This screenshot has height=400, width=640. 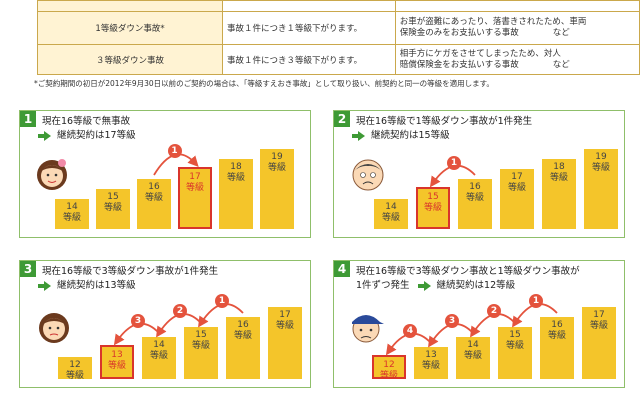 What do you see at coordinates (476, 285) in the screenshot?
I see `result-text: 継続契約は12等級` at bounding box center [476, 285].